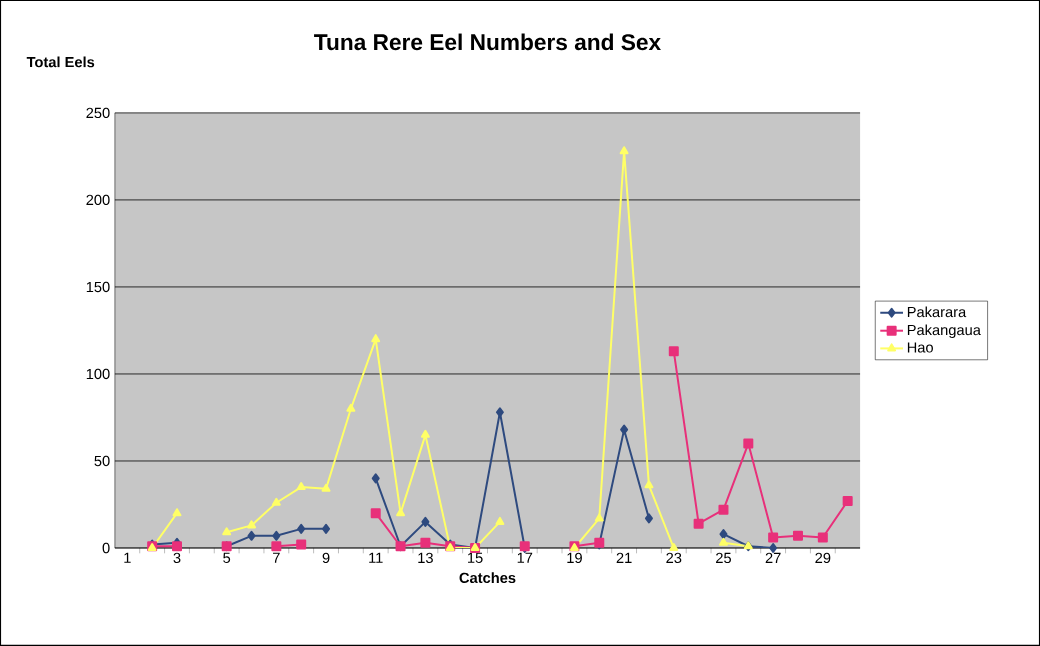  What do you see at coordinates (98, 374) in the screenshot?
I see `y-tick-label: 100` at bounding box center [98, 374].